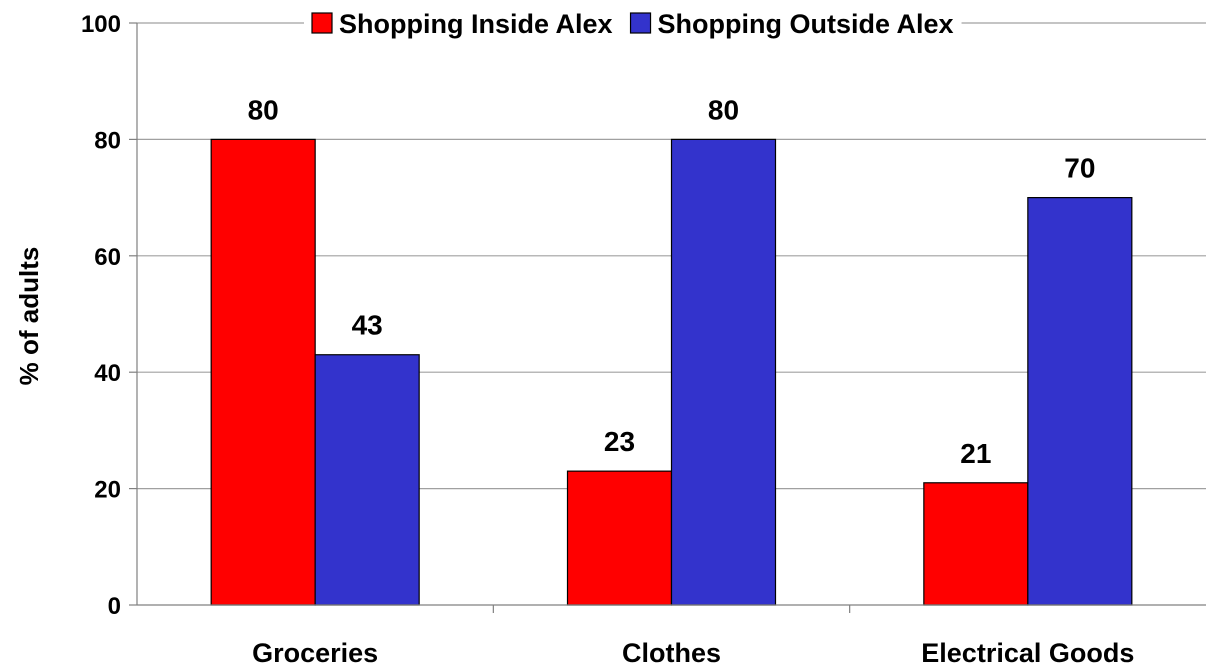 This screenshot has height=669, width=1216. I want to click on y-tick-label: 100, so click(101, 24).